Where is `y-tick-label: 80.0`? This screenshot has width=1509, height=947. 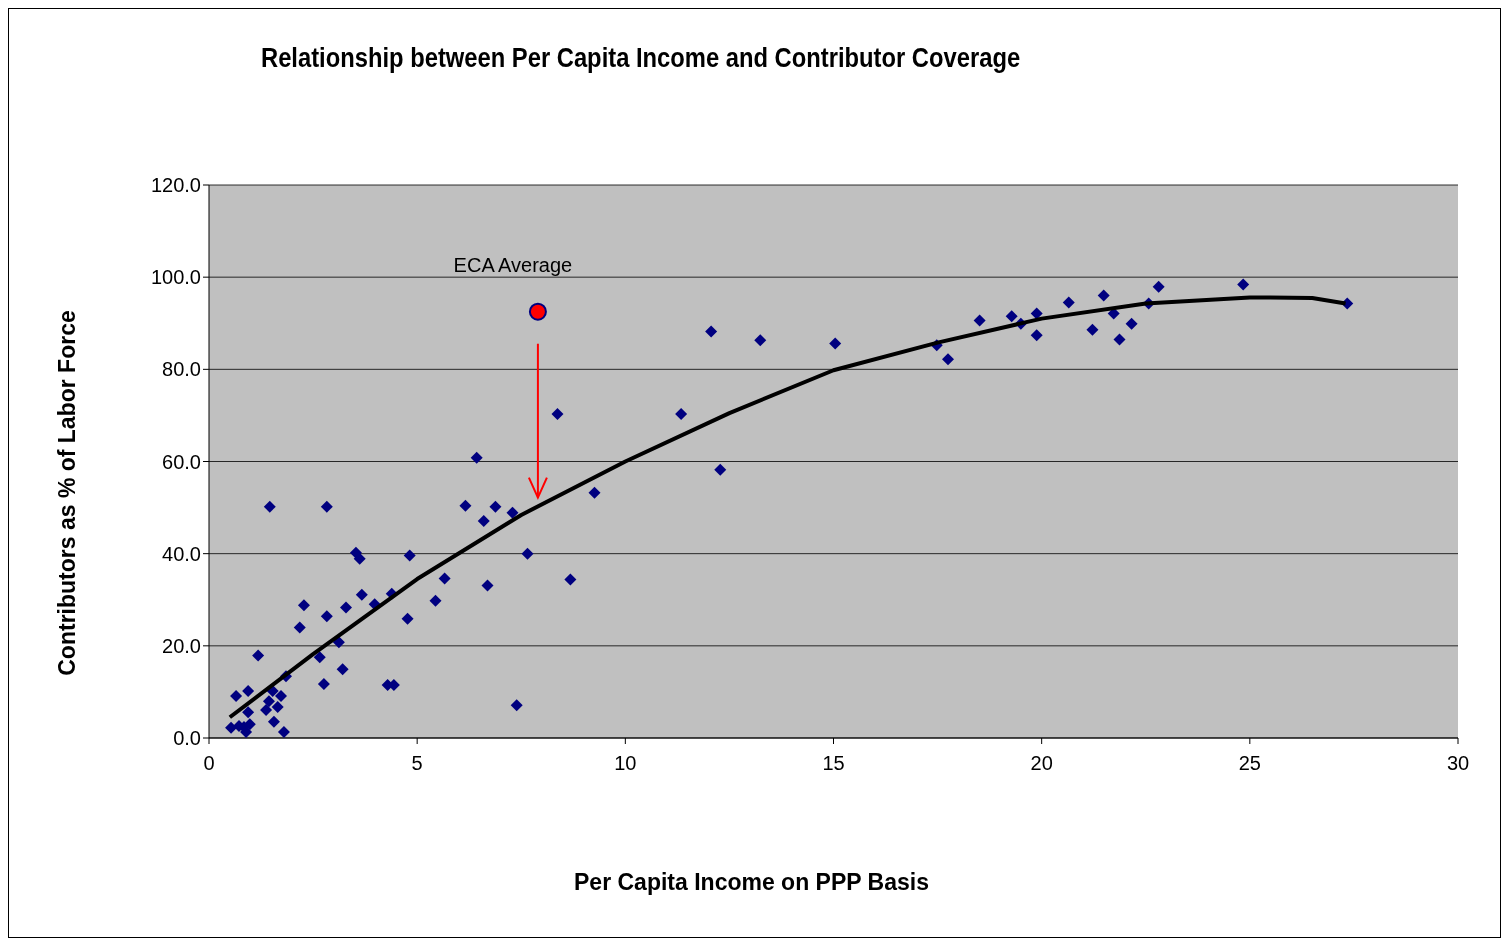 y-tick-label: 80.0 is located at coordinates (181, 369).